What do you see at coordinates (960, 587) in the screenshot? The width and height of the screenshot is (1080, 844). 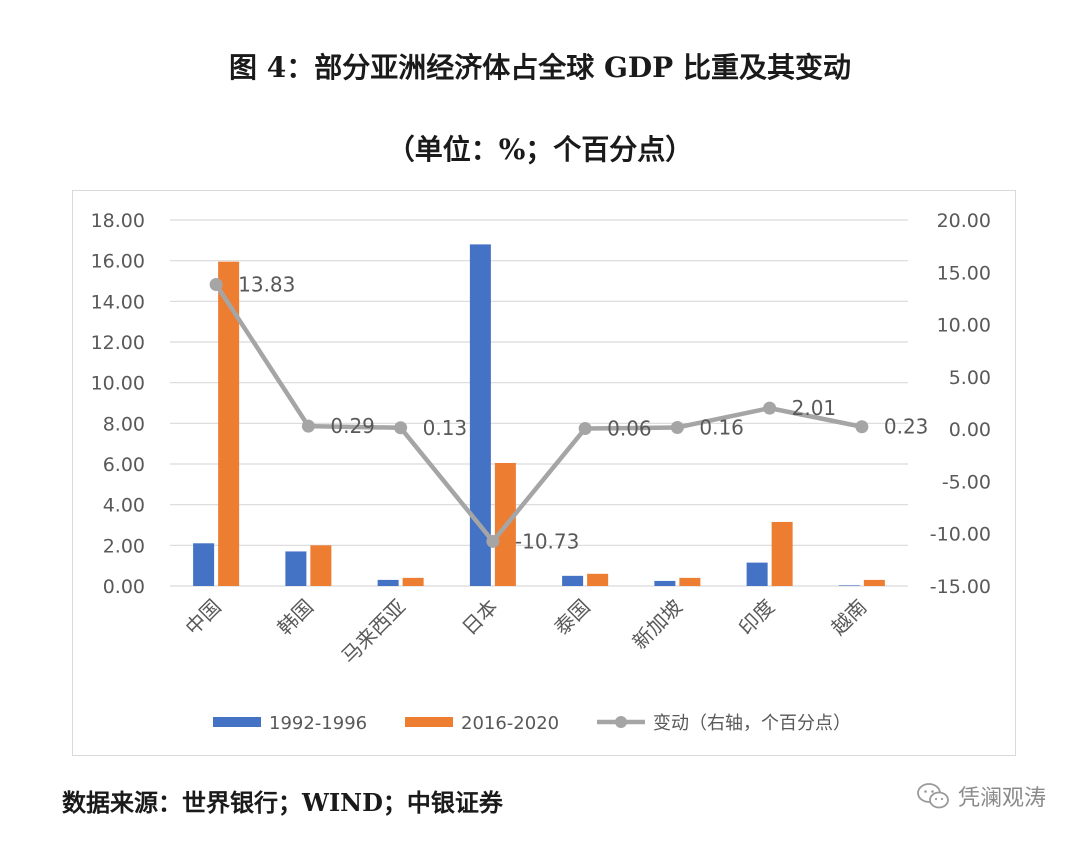 I see `right-tick-label: -15.00` at bounding box center [960, 587].